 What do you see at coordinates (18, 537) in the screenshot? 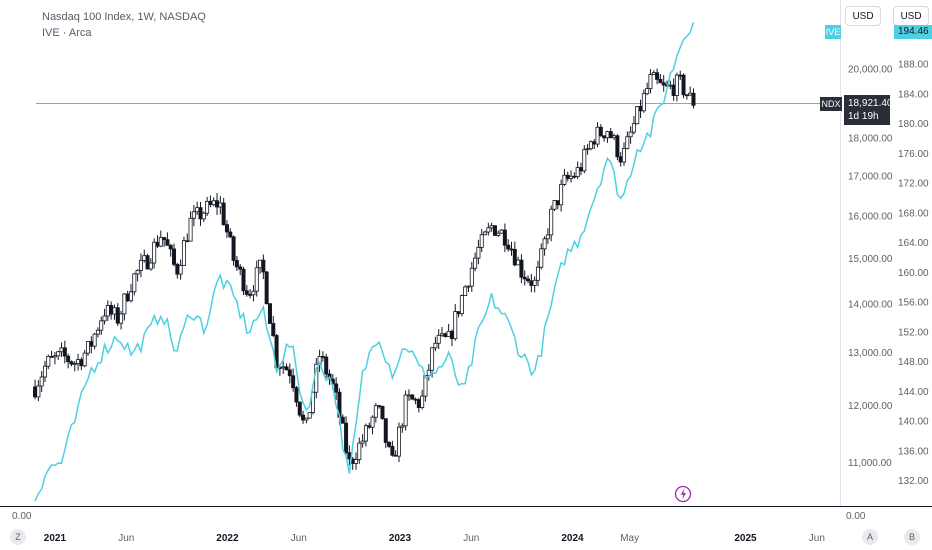
I see `zoom-reset-button: Z` at bounding box center [18, 537].